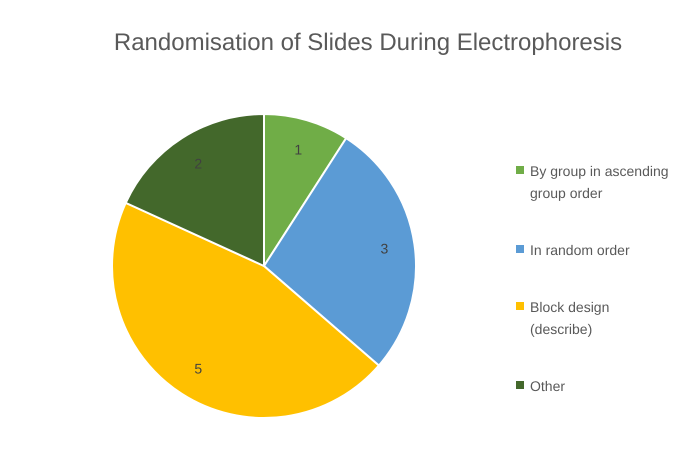 This screenshot has height=452, width=690. Describe the element at coordinates (570, 318) in the screenshot. I see `legend-label: Block design (describe)` at that location.